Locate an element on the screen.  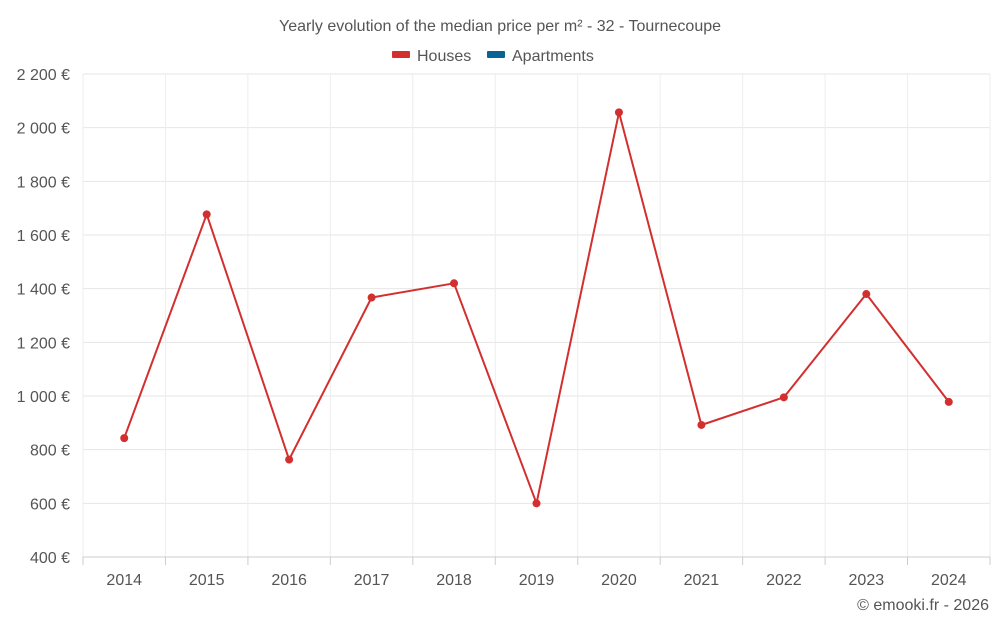
legend-item-apartments: Apartments is located at coordinates (540, 56).